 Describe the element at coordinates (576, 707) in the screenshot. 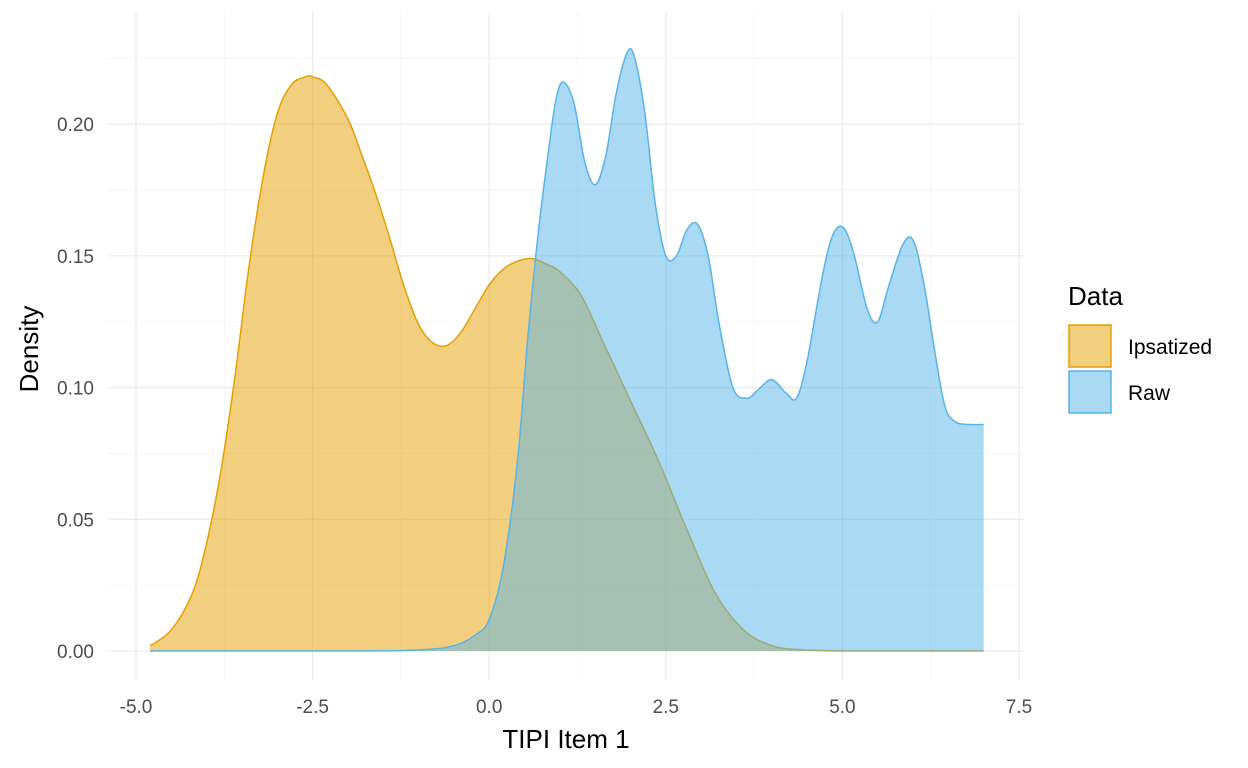

I see `x-axis-ticks: -5.0 -2.5 0.0 2.5 5.0 7.5` at that location.